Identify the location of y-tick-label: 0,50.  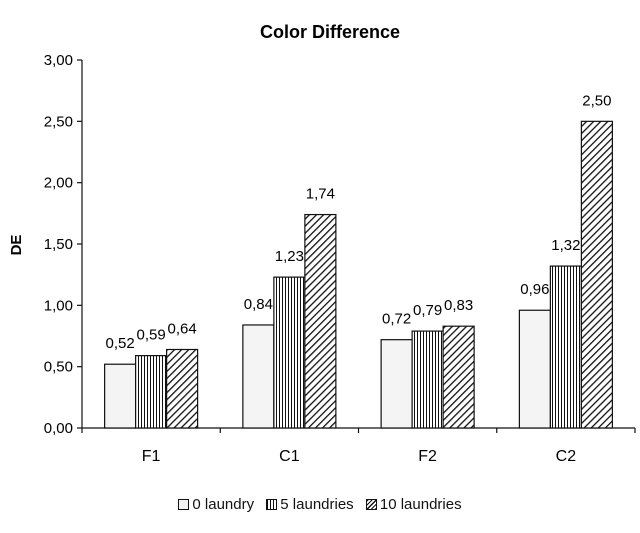
(58, 367).